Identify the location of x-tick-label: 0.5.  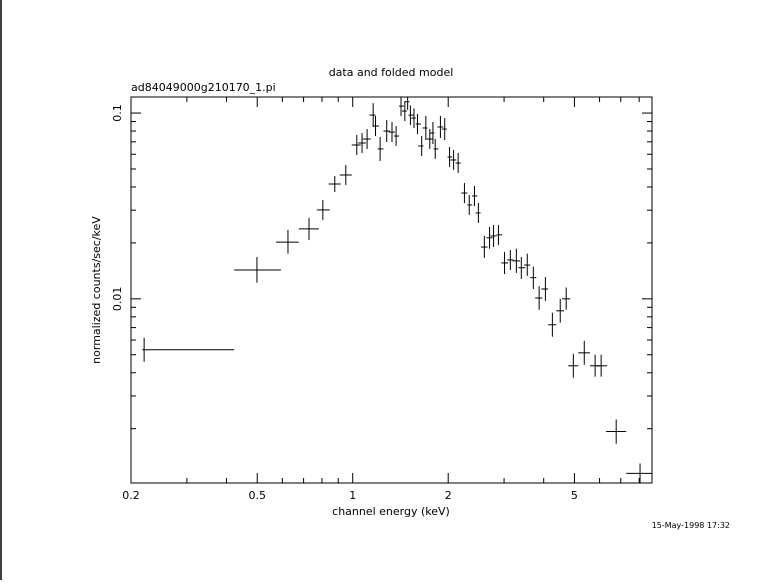
(257, 495).